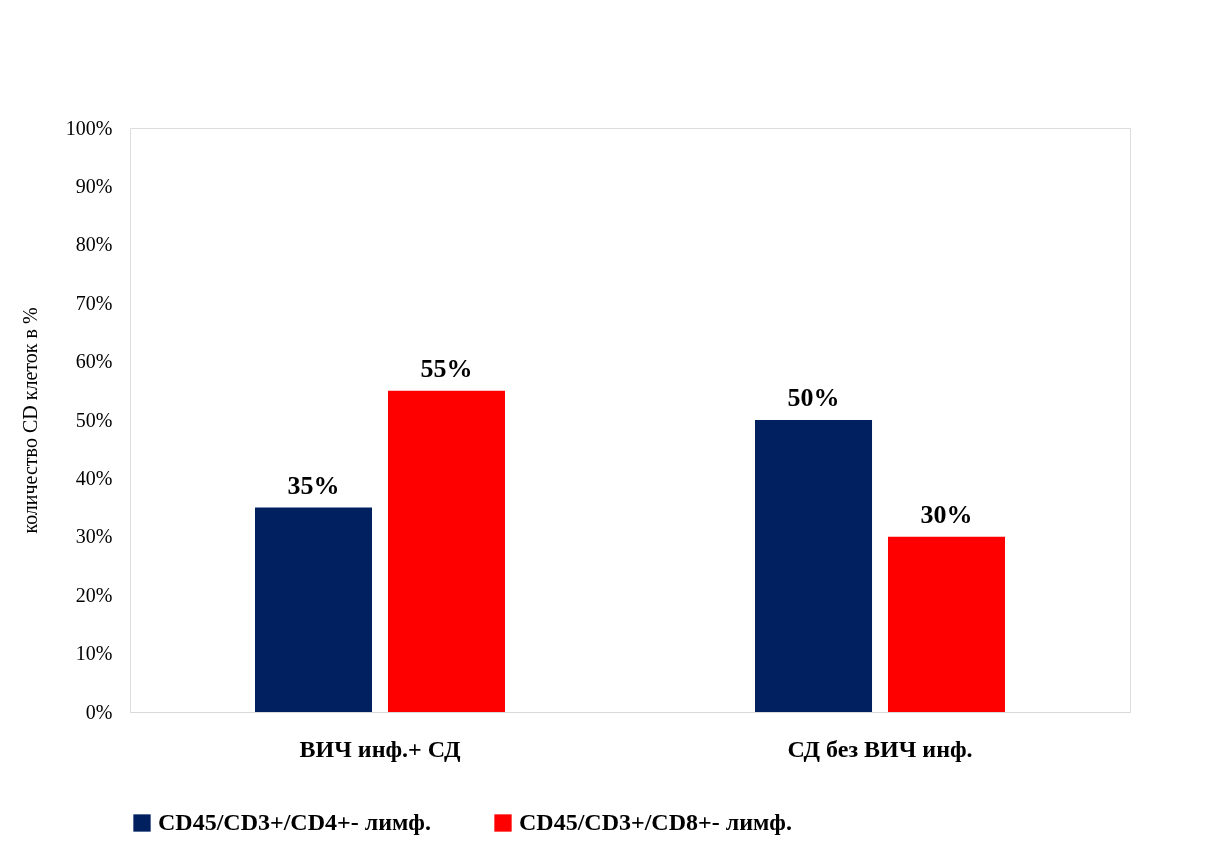  I want to click on y-tick-label: 80%, so click(94, 244).